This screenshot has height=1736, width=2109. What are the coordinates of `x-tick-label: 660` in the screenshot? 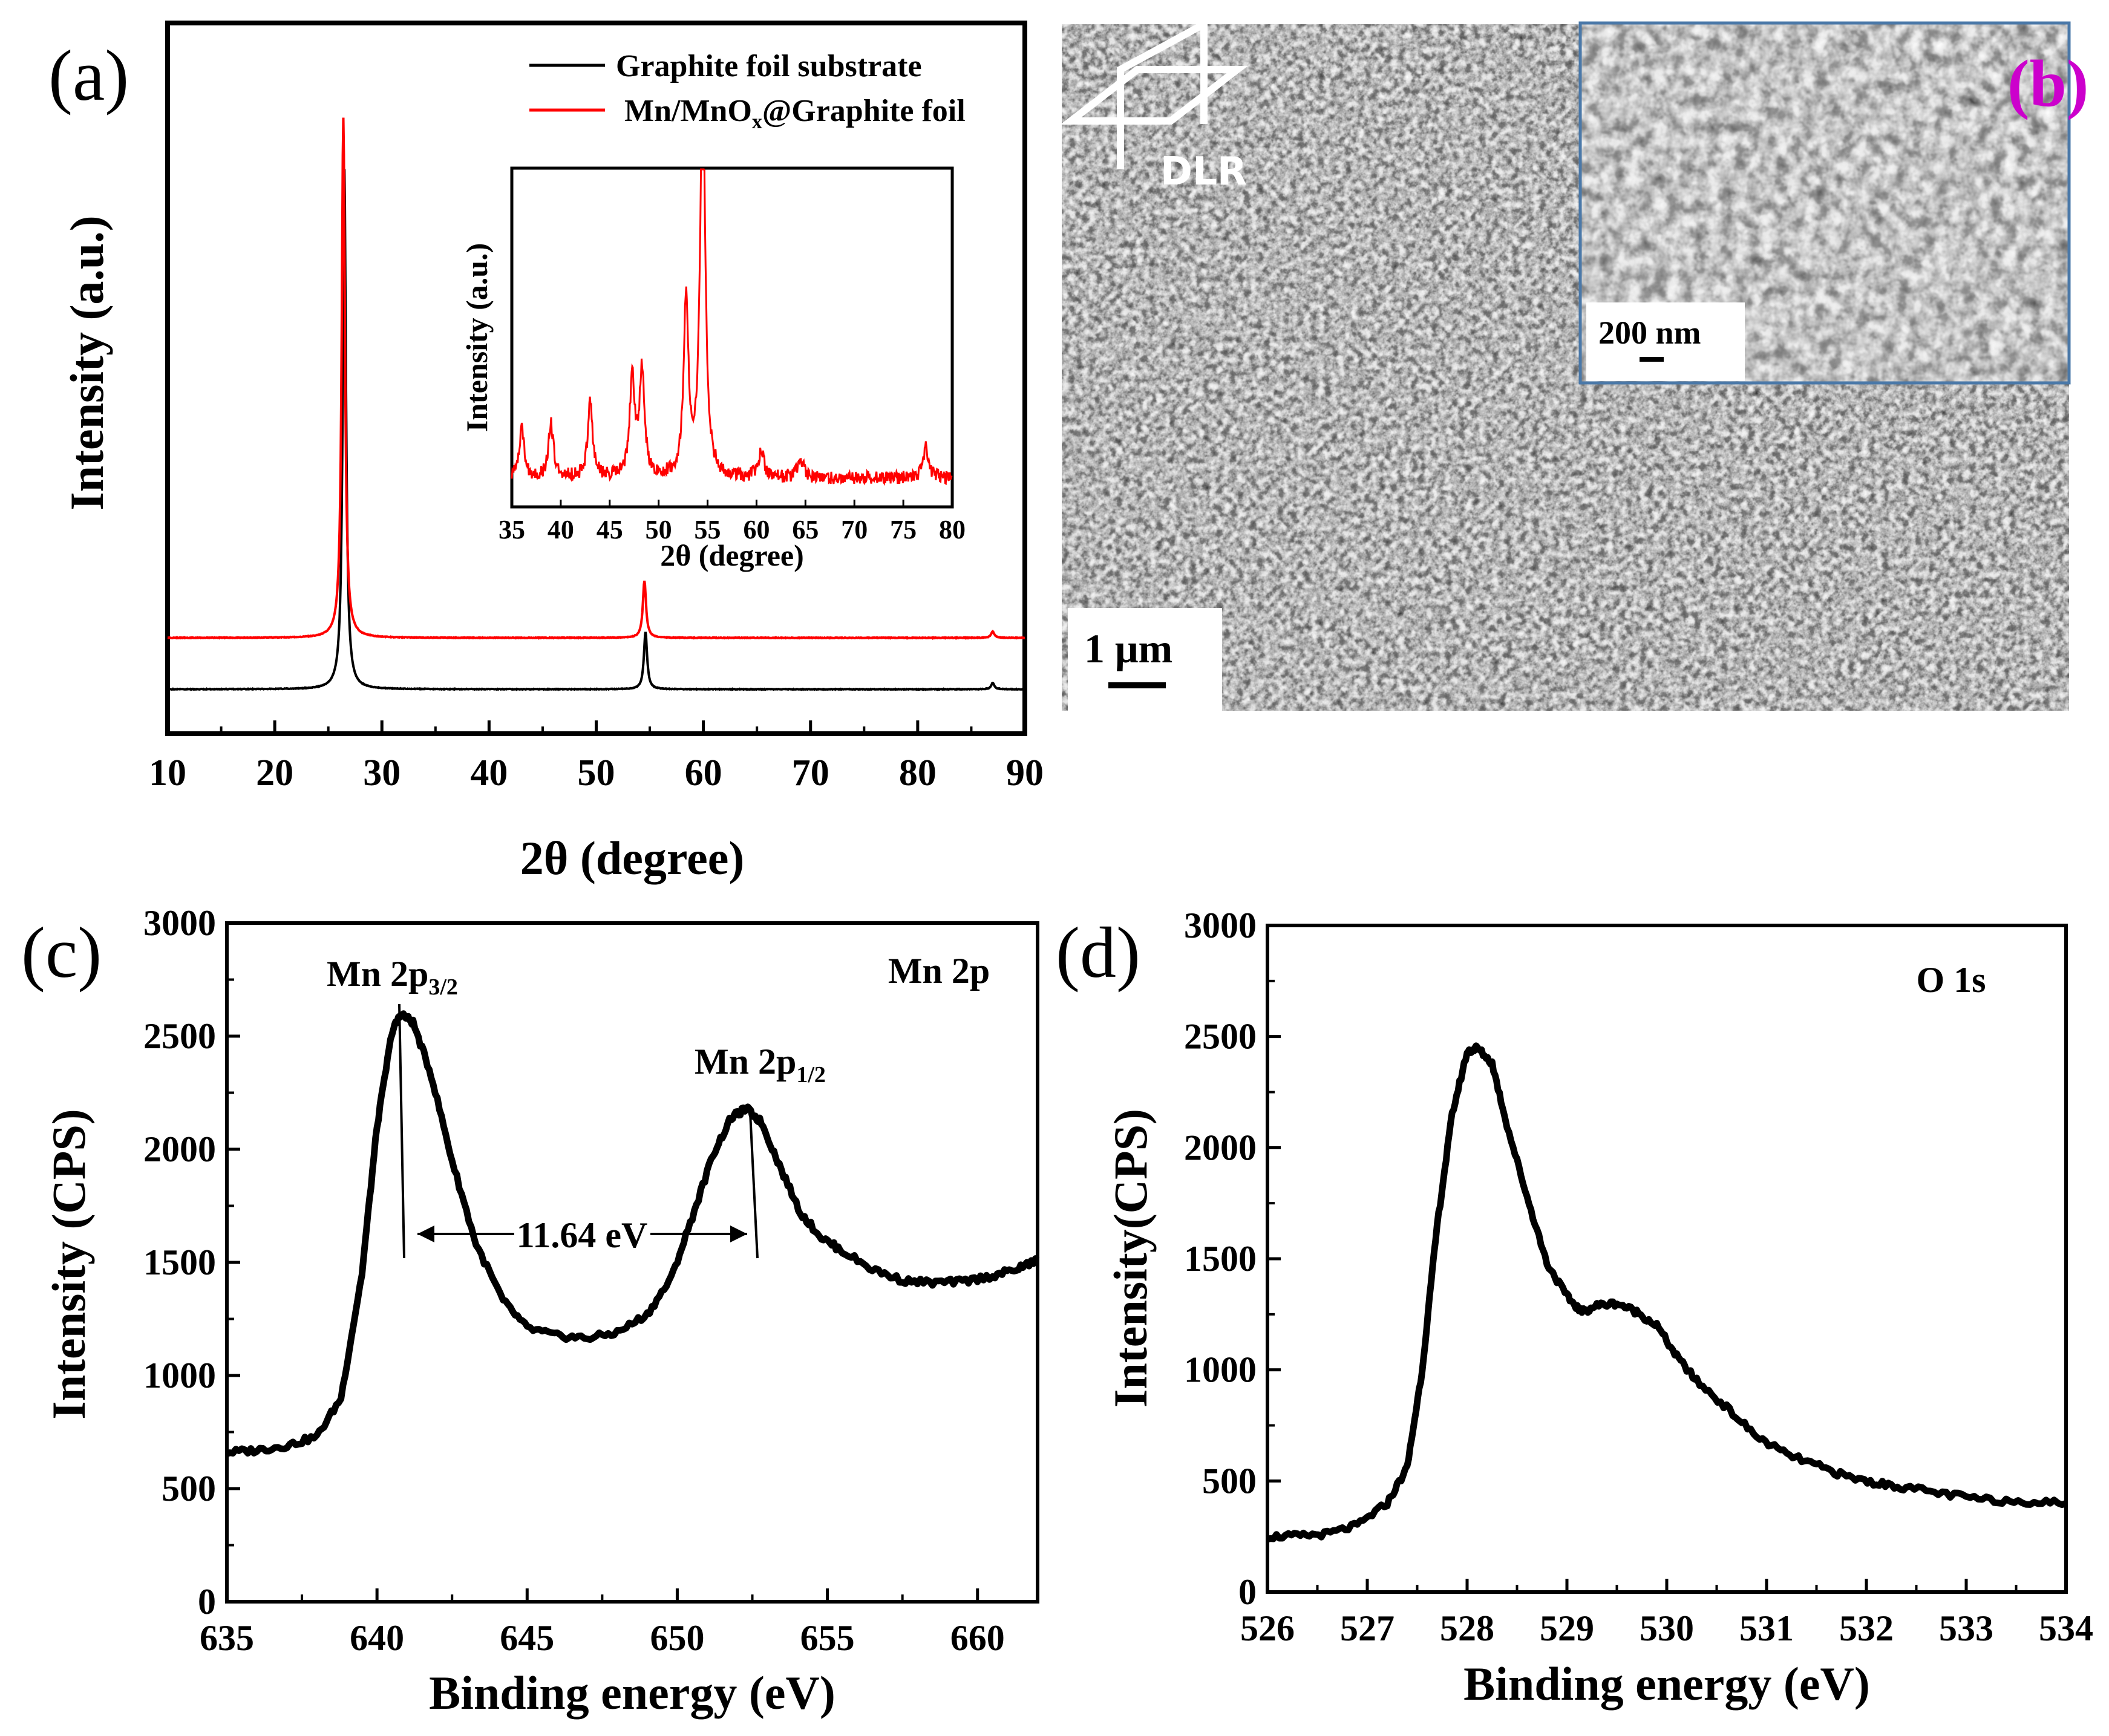 It's located at (977, 1638).